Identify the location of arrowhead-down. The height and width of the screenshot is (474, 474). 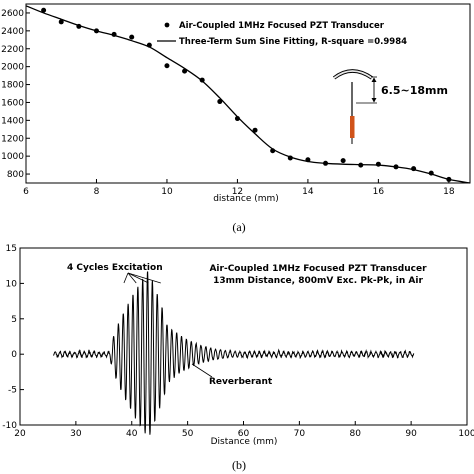
(374, 100).